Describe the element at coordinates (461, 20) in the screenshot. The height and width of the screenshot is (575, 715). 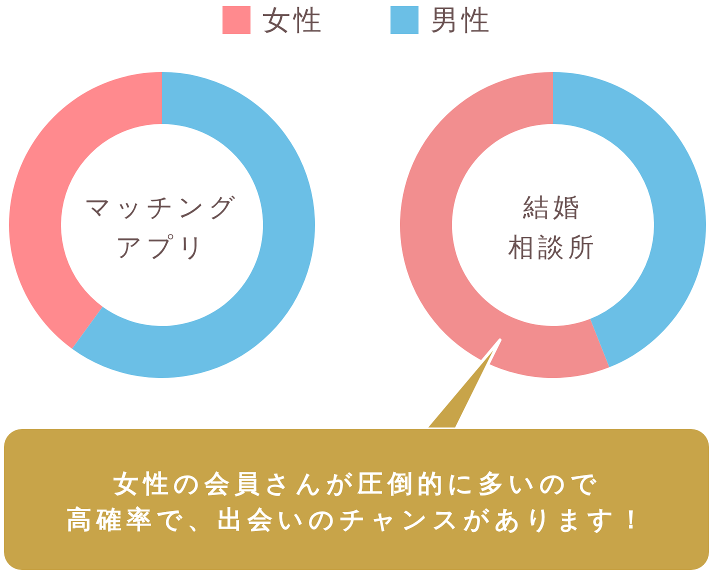
I see `legend-label: 男性` at that location.